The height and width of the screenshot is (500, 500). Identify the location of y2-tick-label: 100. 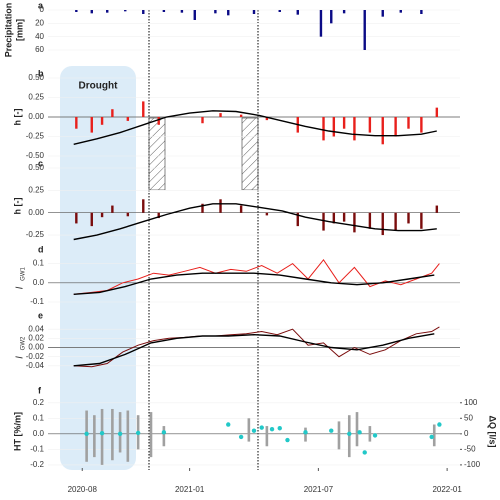
(471, 402).